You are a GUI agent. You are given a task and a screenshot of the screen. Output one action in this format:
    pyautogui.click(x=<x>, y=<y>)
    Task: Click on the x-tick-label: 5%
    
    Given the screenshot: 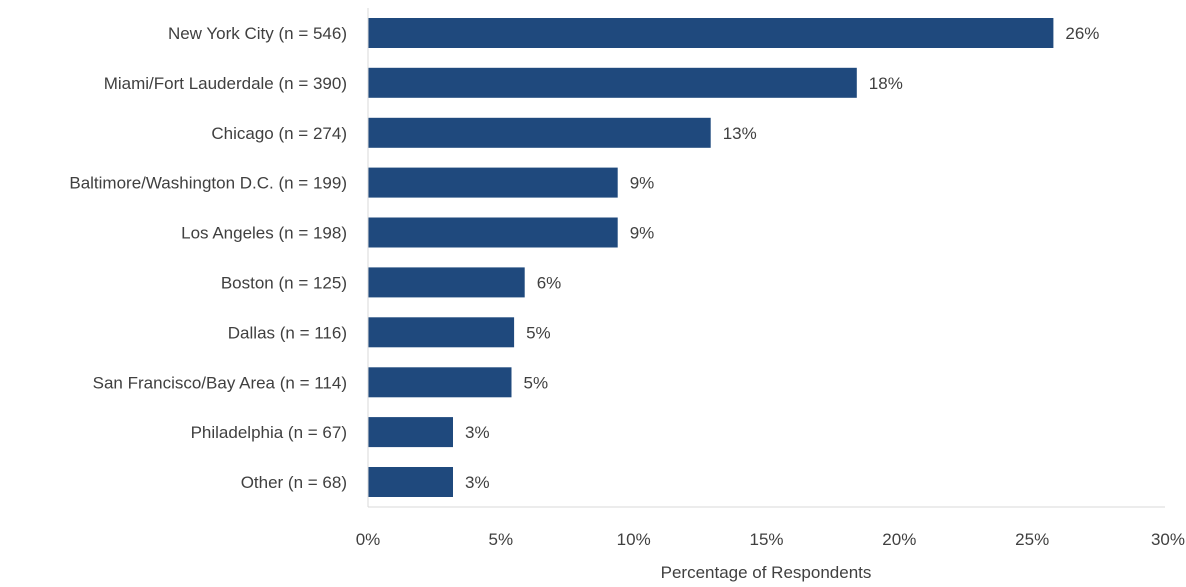 What is the action you would take?
    pyautogui.click(x=501, y=539)
    